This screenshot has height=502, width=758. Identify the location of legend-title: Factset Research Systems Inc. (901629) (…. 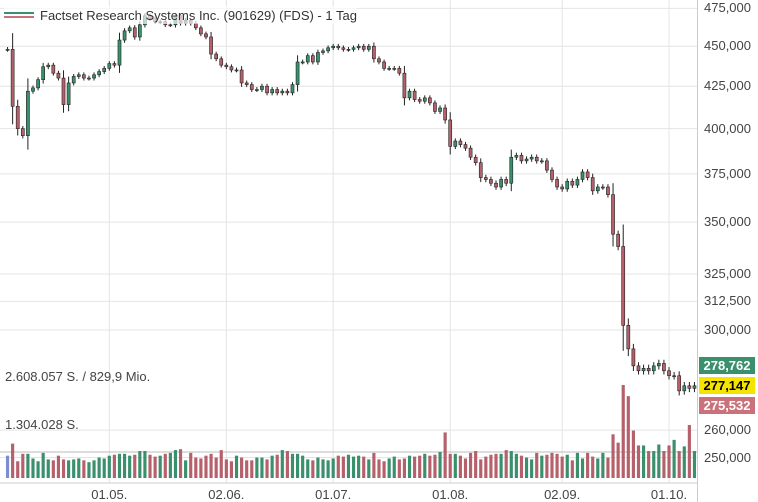
(198, 15).